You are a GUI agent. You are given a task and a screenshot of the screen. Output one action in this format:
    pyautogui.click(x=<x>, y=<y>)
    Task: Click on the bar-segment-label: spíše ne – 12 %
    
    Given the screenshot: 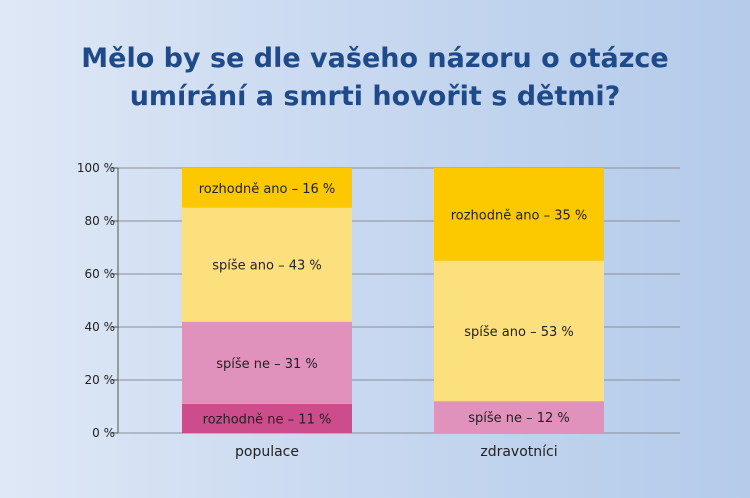 What is the action you would take?
    pyautogui.click(x=519, y=418)
    